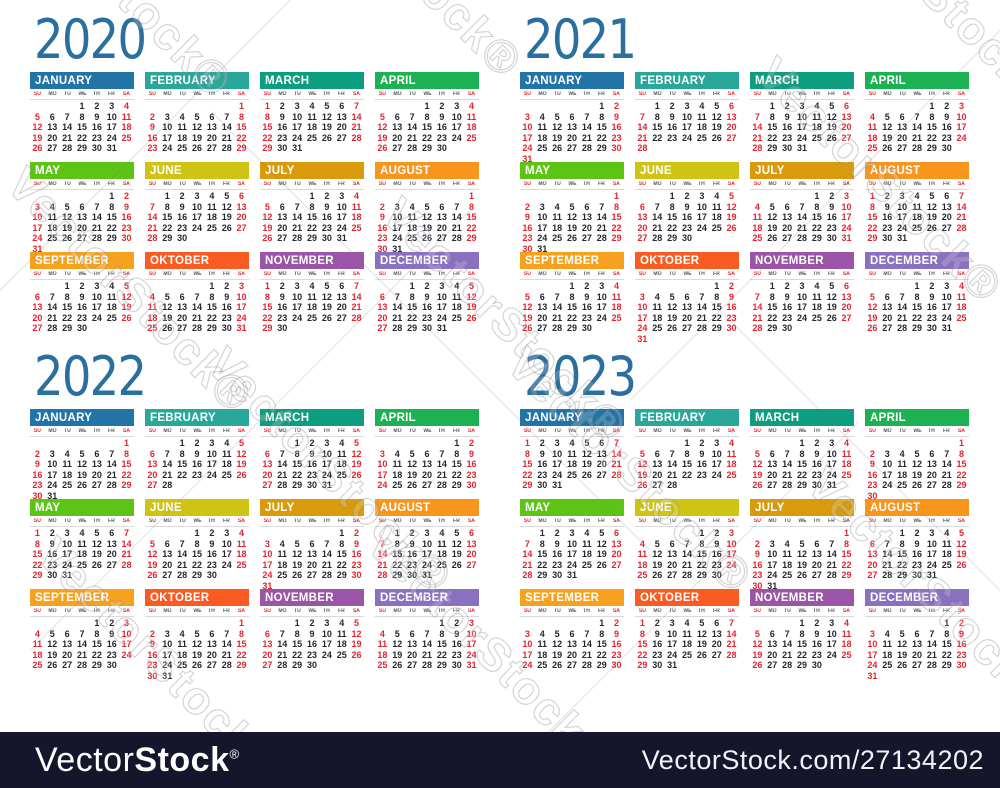 This screenshot has height=788, width=1000. I want to click on day-cell: 23, so click(916, 564).